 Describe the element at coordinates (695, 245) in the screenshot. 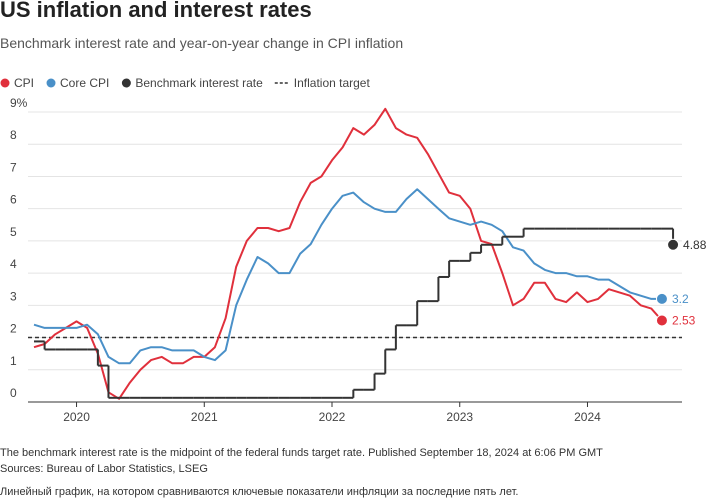

I see `end-label: 4.88` at that location.